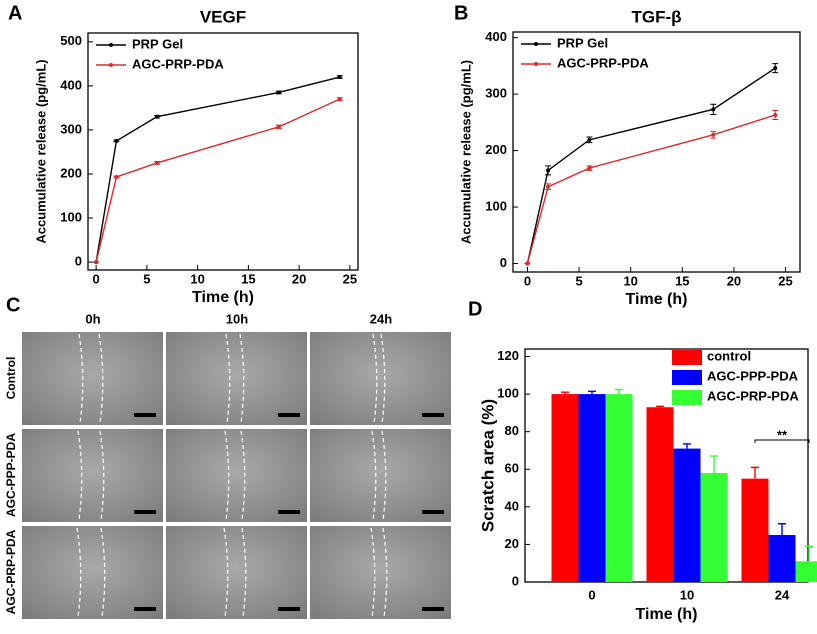 The image size is (817, 634). I want to click on significance-bracket, so click(782, 441).